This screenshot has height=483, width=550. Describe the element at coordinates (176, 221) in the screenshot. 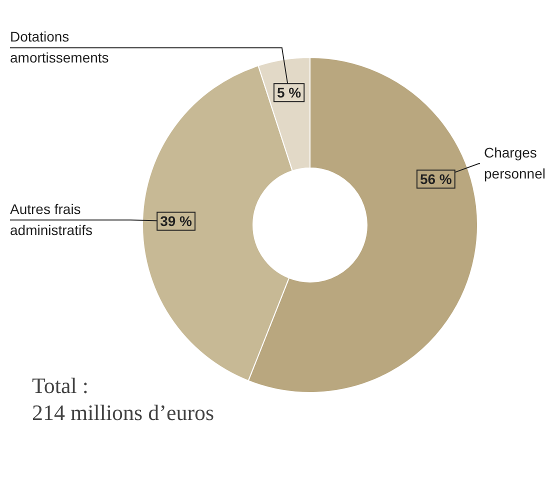

I see `data-label: 39 %` at that location.